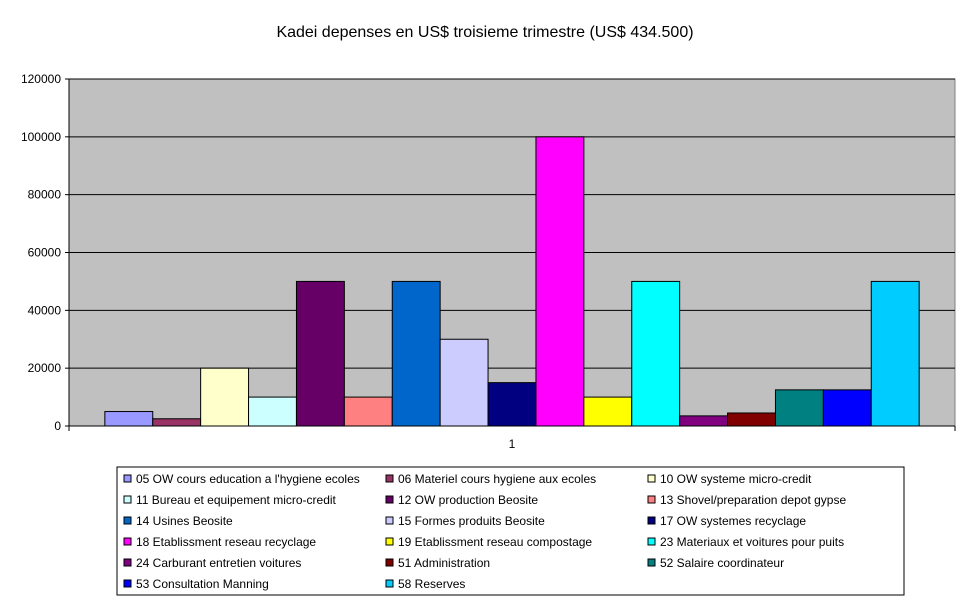  Describe the element at coordinates (444, 563) in the screenshot. I see `legend-label: 51 Administration` at that location.